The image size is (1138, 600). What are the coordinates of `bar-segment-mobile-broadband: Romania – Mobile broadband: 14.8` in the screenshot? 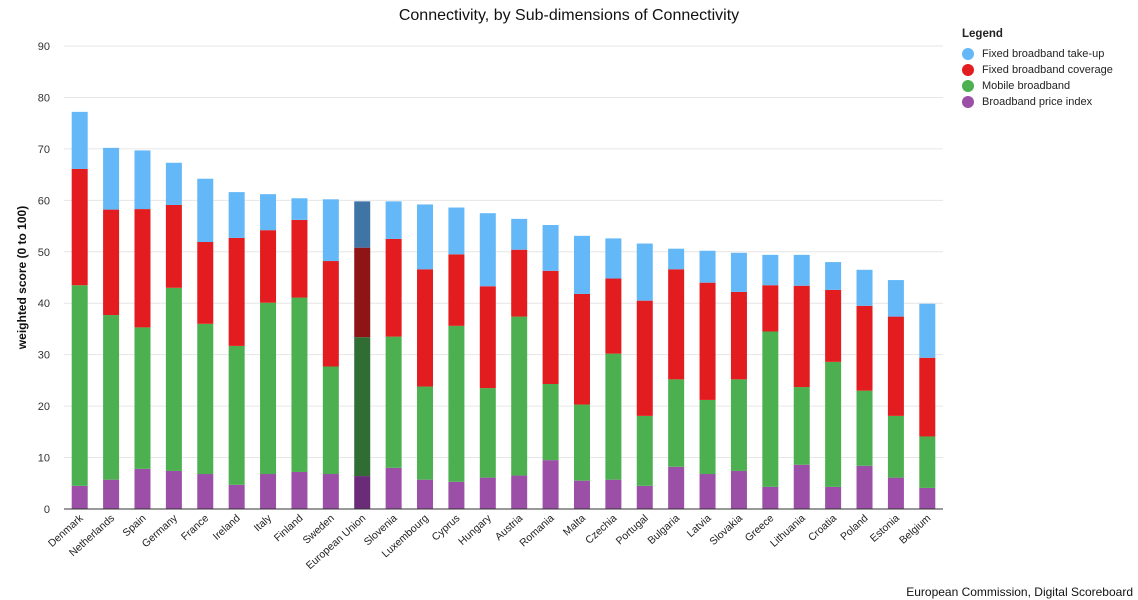 It's located at (550, 422).